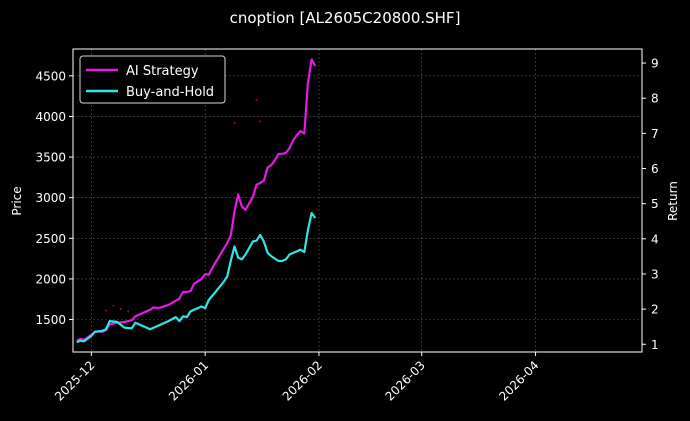  What do you see at coordinates (170, 92) in the screenshot?
I see `legend-label-buy-and-hold: Buy-and-Hold` at bounding box center [170, 92].